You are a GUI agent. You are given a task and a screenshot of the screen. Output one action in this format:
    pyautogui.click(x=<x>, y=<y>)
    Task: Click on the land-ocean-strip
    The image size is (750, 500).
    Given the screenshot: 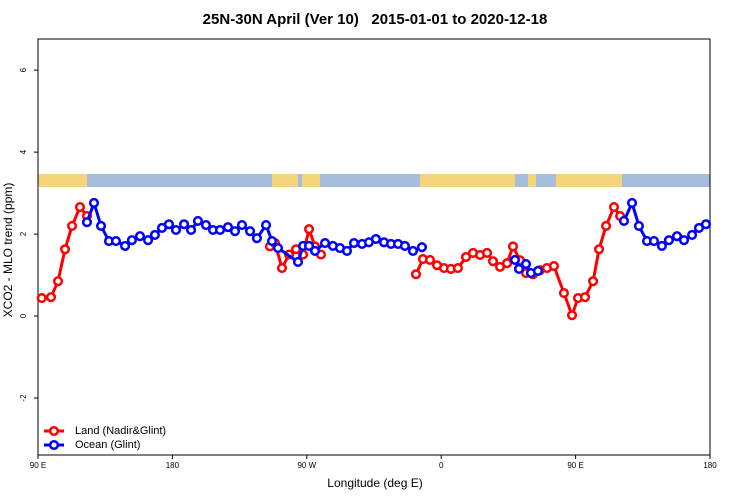 What is the action you would take?
    pyautogui.click(x=374, y=180)
    